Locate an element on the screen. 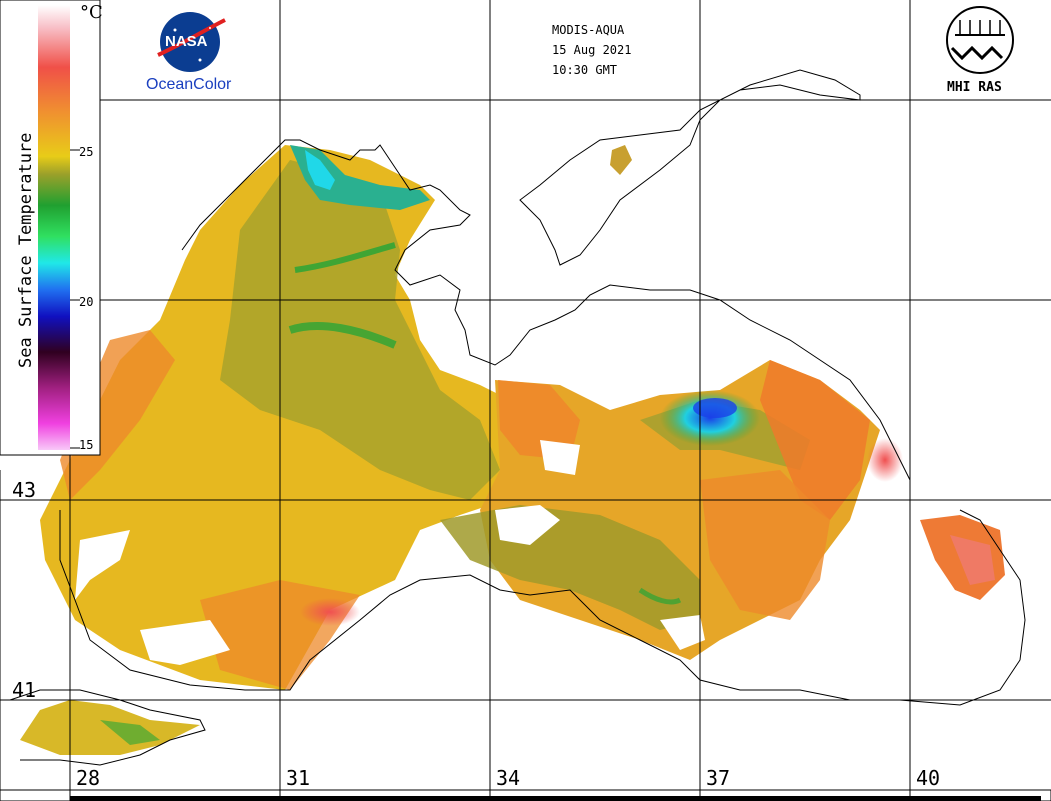  colorbar-unit: °C is located at coordinates (91, 12).